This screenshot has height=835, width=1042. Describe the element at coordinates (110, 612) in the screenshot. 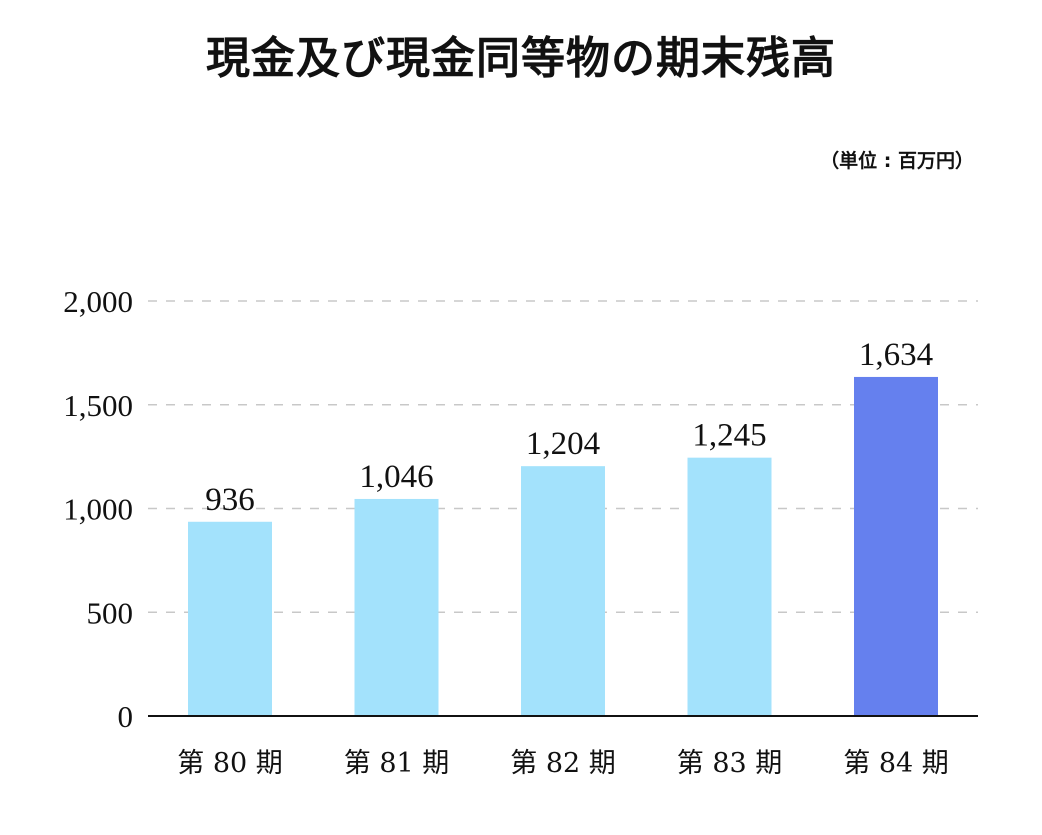

I see `y-tick-label: 500` at that location.